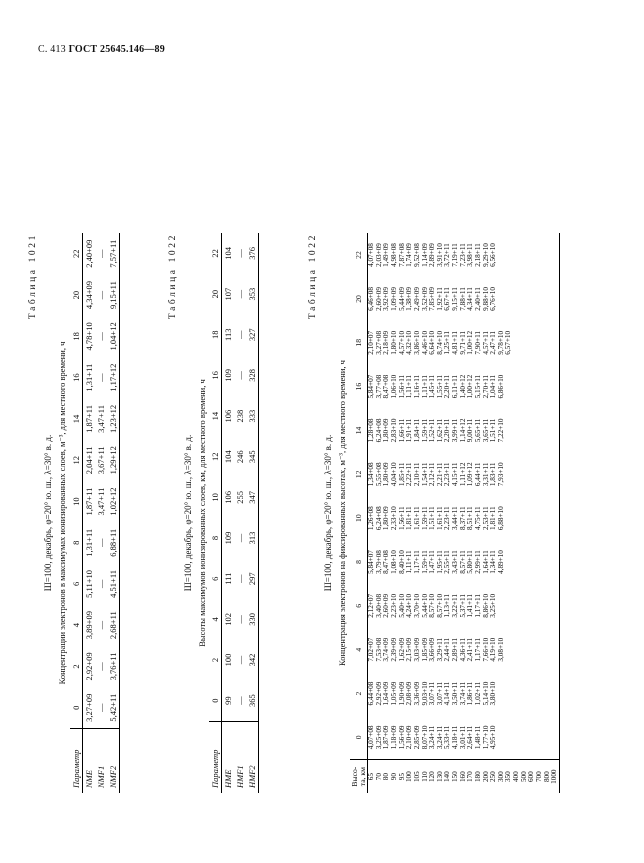  What do you see at coordinates (113, 708) in the screenshot?
I see `cell: 5,42+11` at bounding box center [113, 708].